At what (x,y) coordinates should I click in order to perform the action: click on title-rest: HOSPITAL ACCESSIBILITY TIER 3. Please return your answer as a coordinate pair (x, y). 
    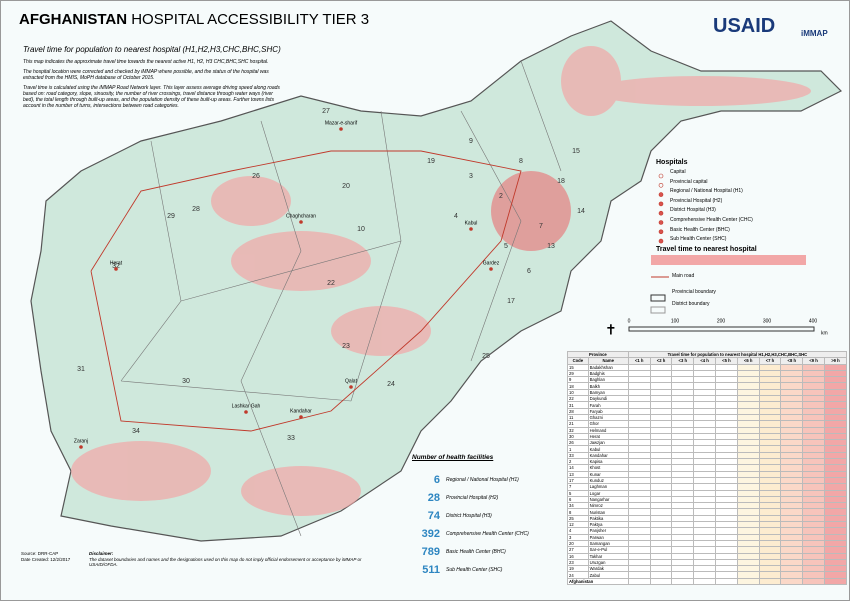
    Looking at the image, I should click on (250, 19).